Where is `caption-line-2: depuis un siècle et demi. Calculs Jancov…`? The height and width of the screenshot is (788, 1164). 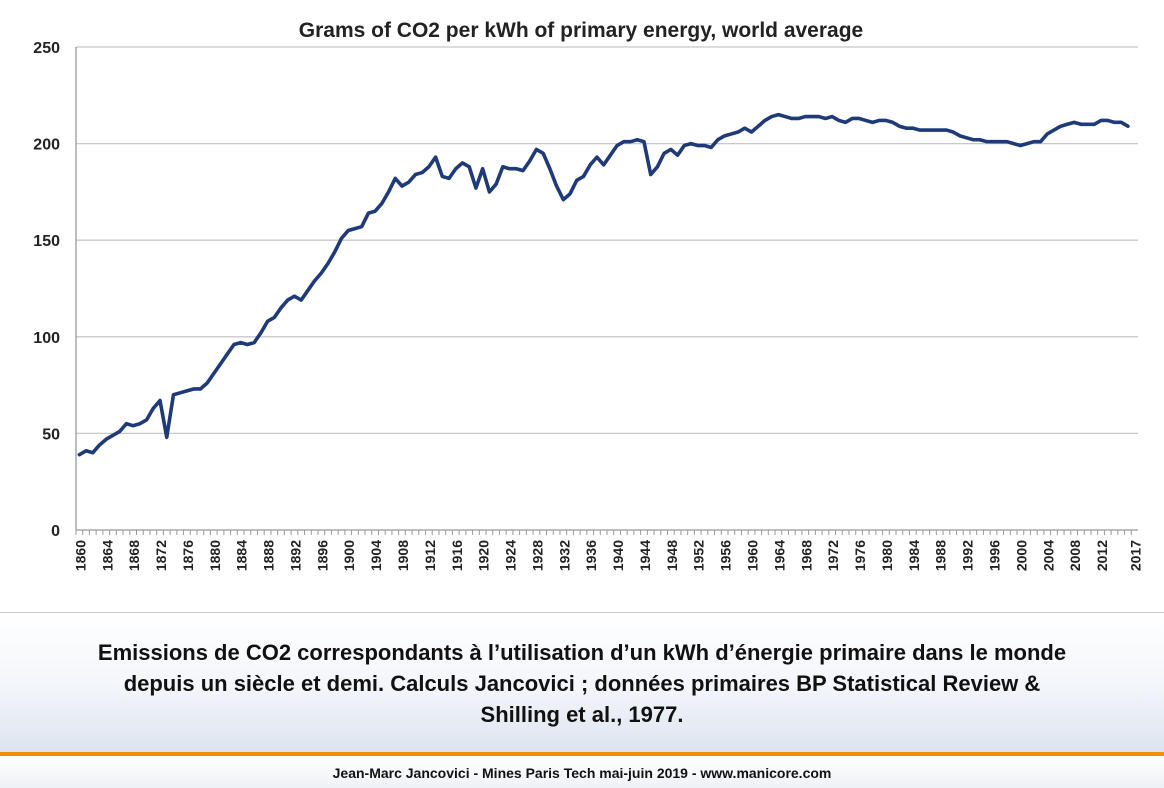
caption-line-2: depuis un siècle et demi. Calculs Jancov… is located at coordinates (582, 683).